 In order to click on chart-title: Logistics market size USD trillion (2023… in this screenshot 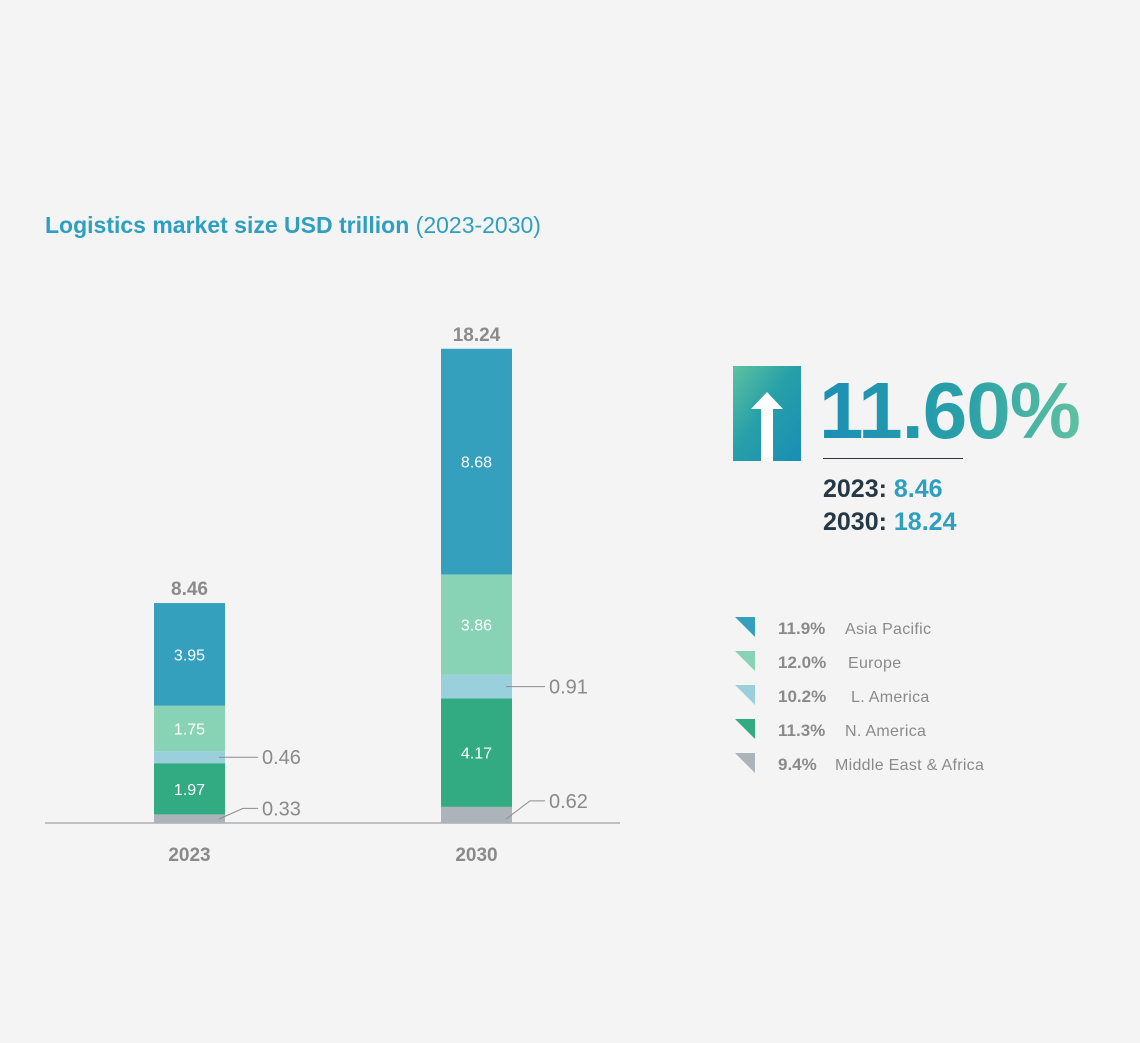, I will do `click(293, 225)`.